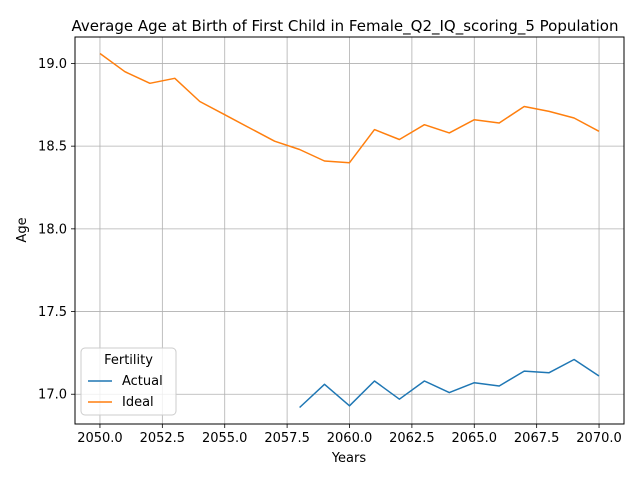 This screenshot has height=480, width=640. What do you see at coordinates (142, 381) in the screenshot?
I see `legend-label-actual: Actual` at bounding box center [142, 381].